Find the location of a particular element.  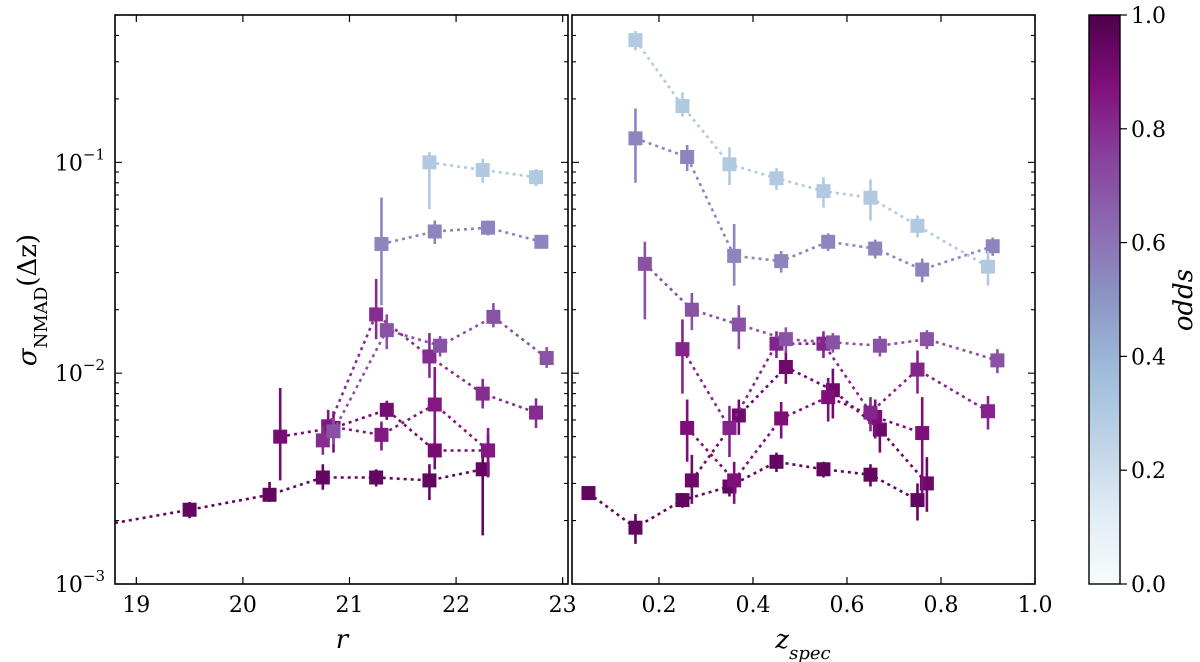

colorbar-ticks: 0.0 0.2 0.4 0.6 0.8 1.0 is located at coordinates (1143, 301).